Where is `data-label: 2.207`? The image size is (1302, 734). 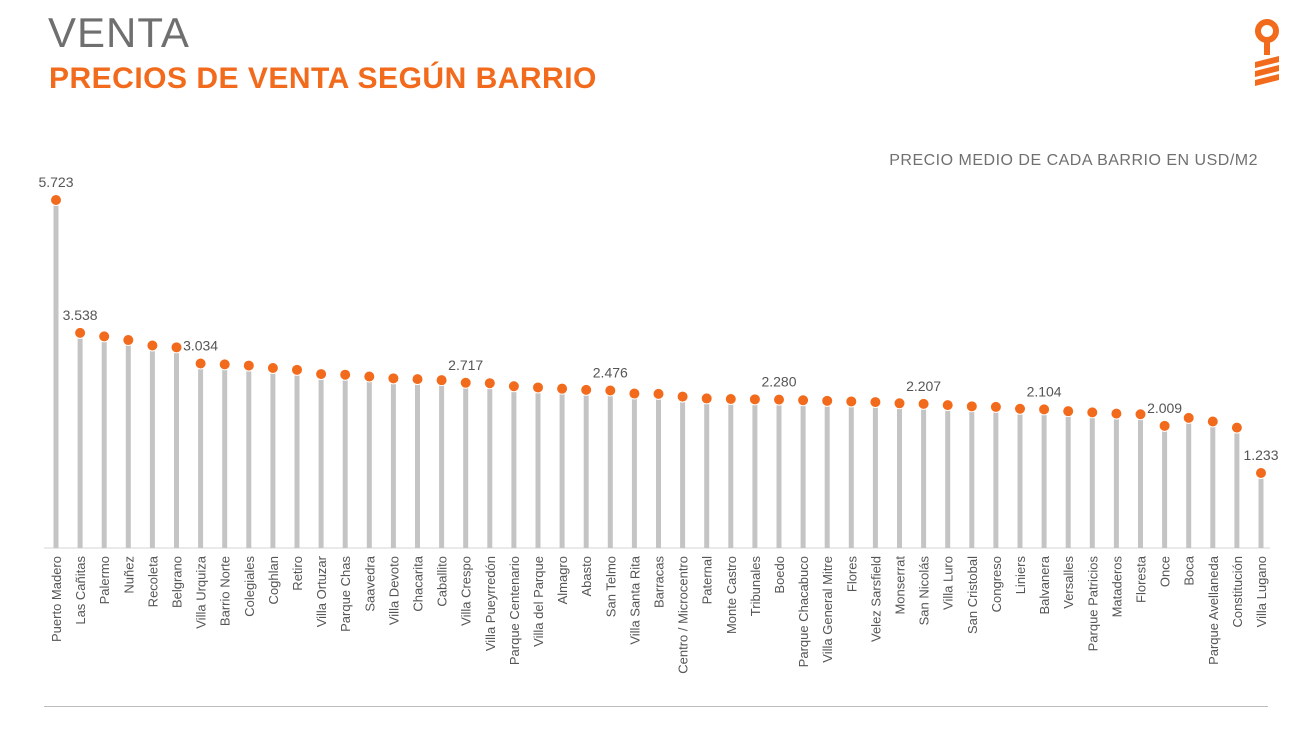
data-label: 2.207 is located at coordinates (923, 386).